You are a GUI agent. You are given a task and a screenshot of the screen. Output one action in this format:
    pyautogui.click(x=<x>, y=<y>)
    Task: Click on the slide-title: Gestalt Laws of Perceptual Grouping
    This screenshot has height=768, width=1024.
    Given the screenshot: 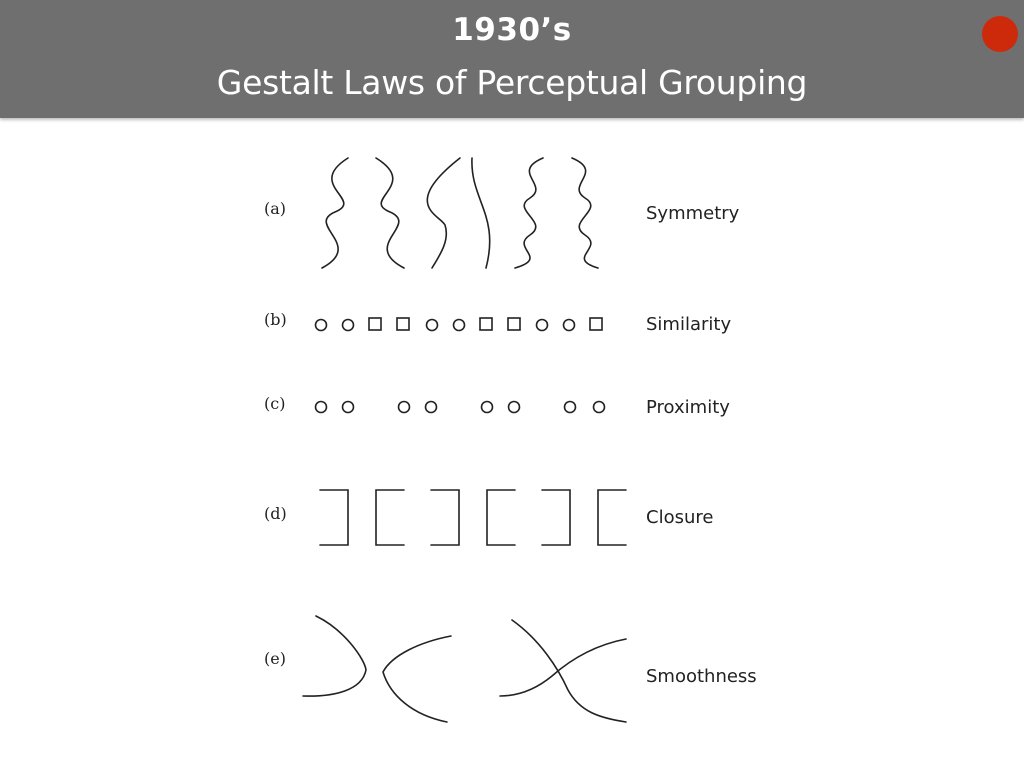 What is the action you would take?
    pyautogui.click(x=512, y=82)
    